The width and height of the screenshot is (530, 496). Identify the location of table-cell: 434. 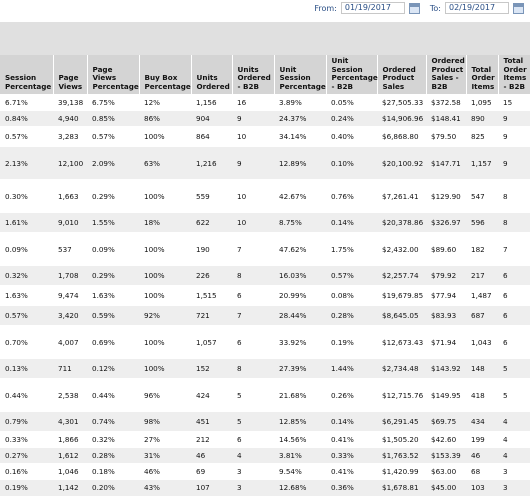
(482, 421).